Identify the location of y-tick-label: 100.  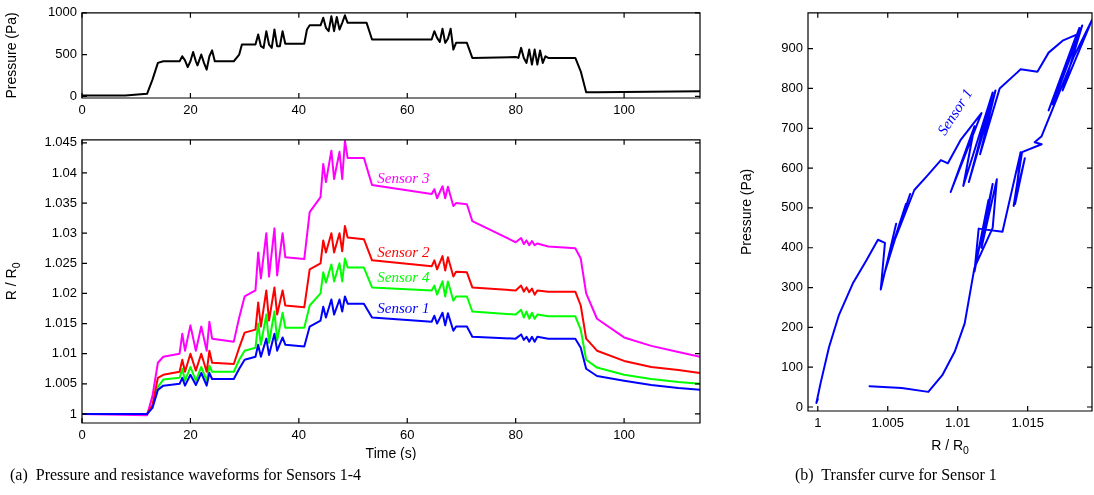
(792, 366).